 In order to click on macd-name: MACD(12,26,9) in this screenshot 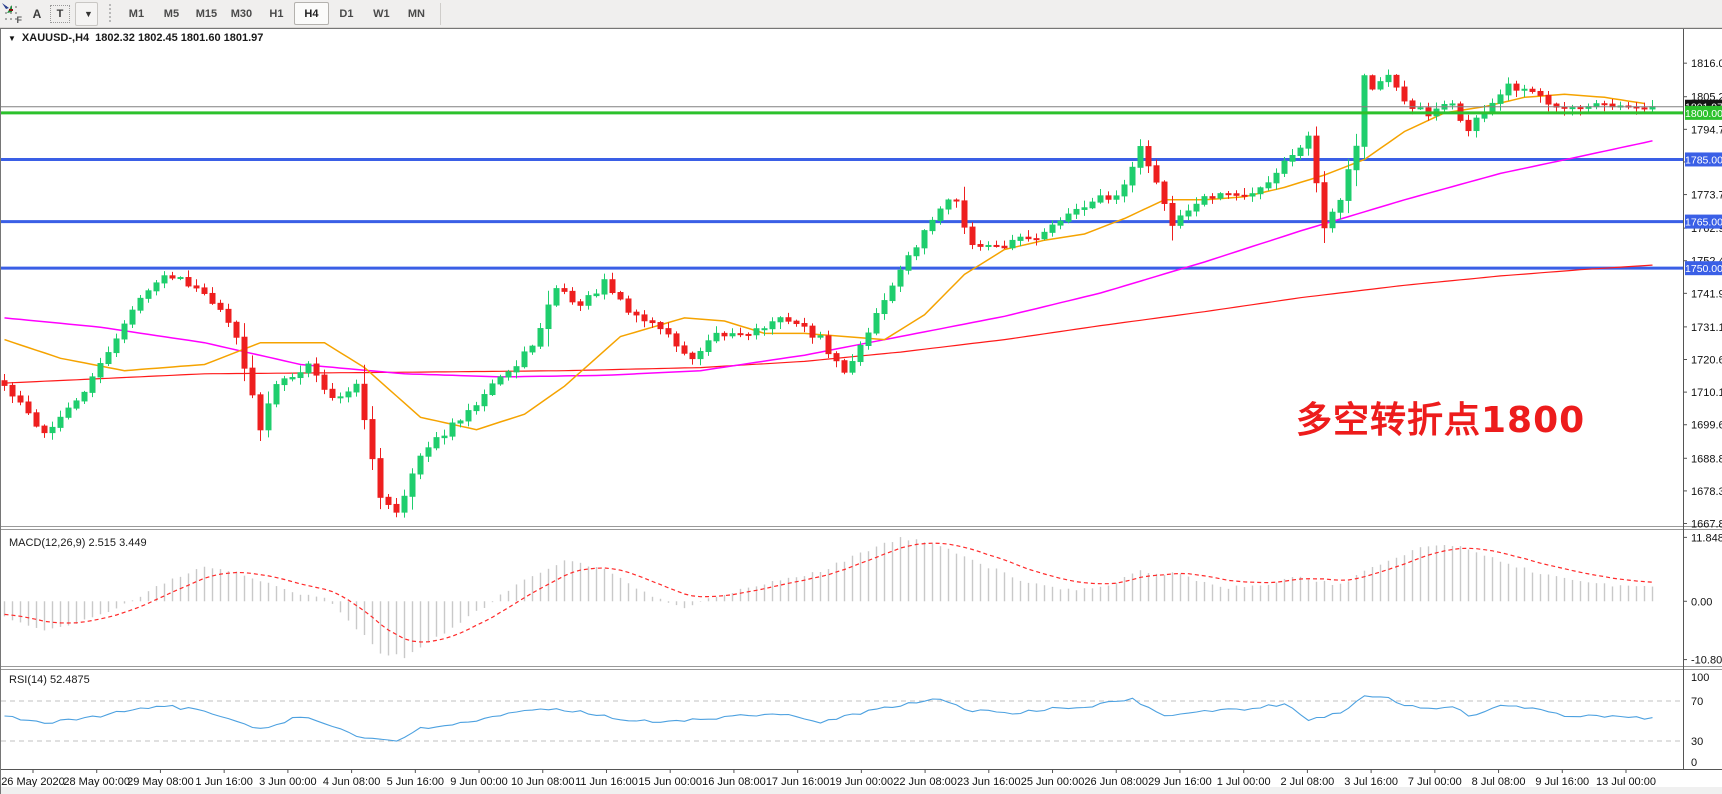, I will do `click(47, 543)`.